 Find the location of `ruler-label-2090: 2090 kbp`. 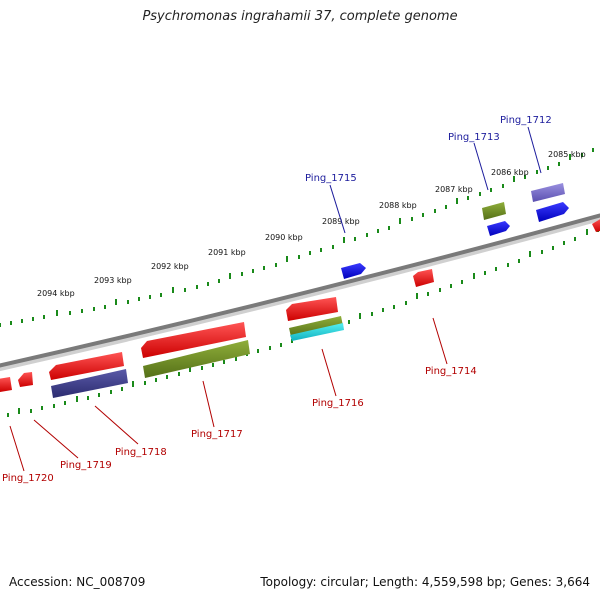

ruler-label-2090: 2090 kbp is located at coordinates (284, 237).